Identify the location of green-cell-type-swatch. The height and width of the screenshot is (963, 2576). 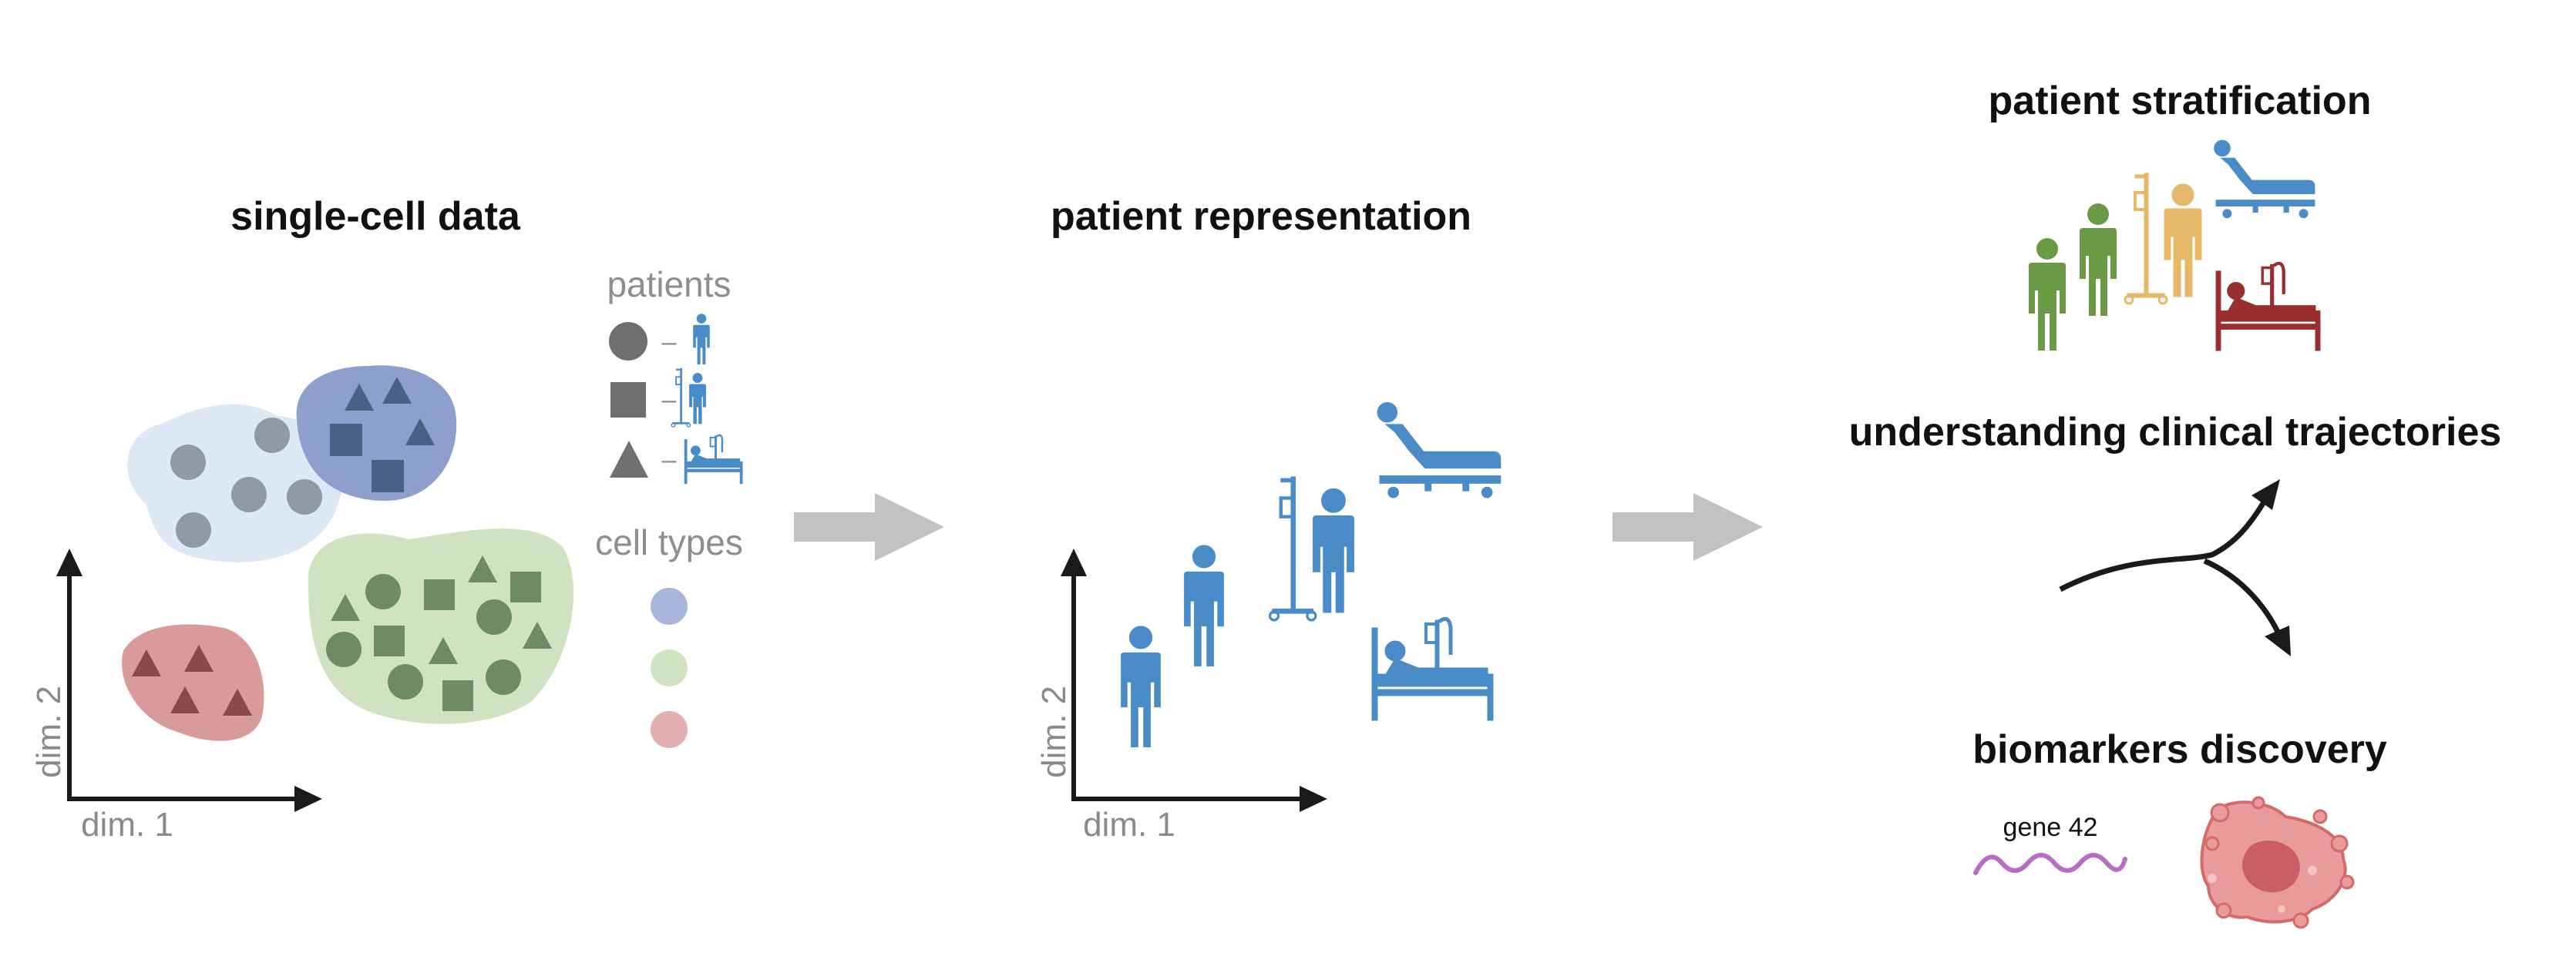
(669, 667).